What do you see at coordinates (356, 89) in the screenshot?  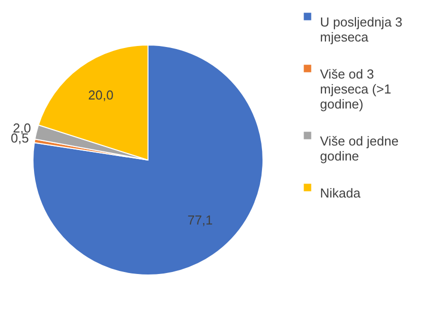 I see `legend-label: Više od 3 mjeseca (>1 godine)` at bounding box center [356, 89].